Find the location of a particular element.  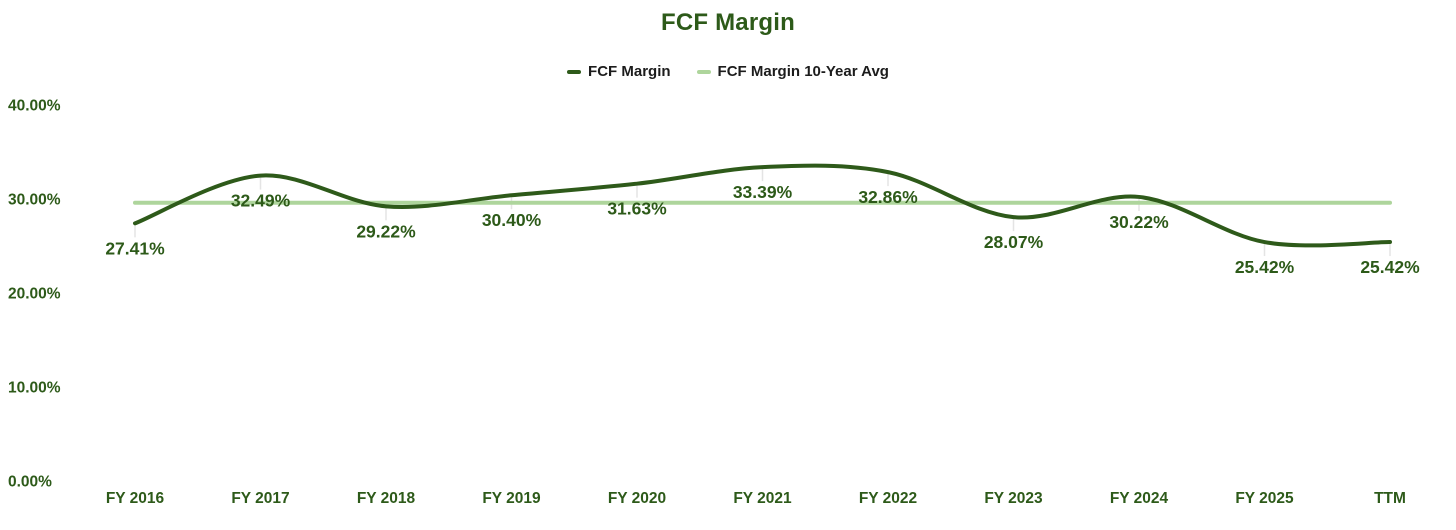

data-label: 32.49% is located at coordinates (261, 201).